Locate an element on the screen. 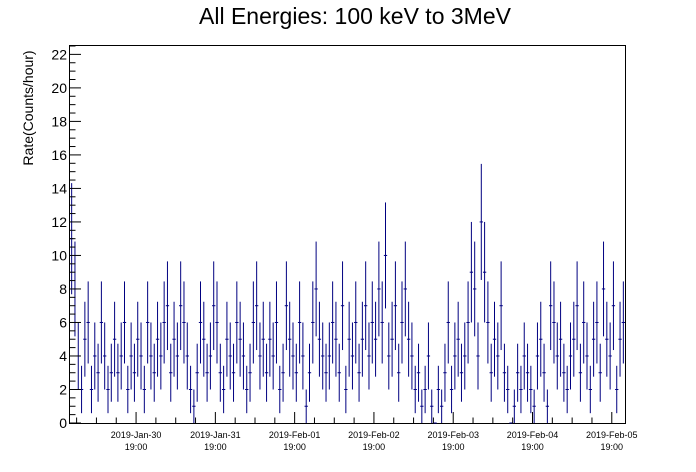  y-tick-label: 10 is located at coordinates (59, 255).